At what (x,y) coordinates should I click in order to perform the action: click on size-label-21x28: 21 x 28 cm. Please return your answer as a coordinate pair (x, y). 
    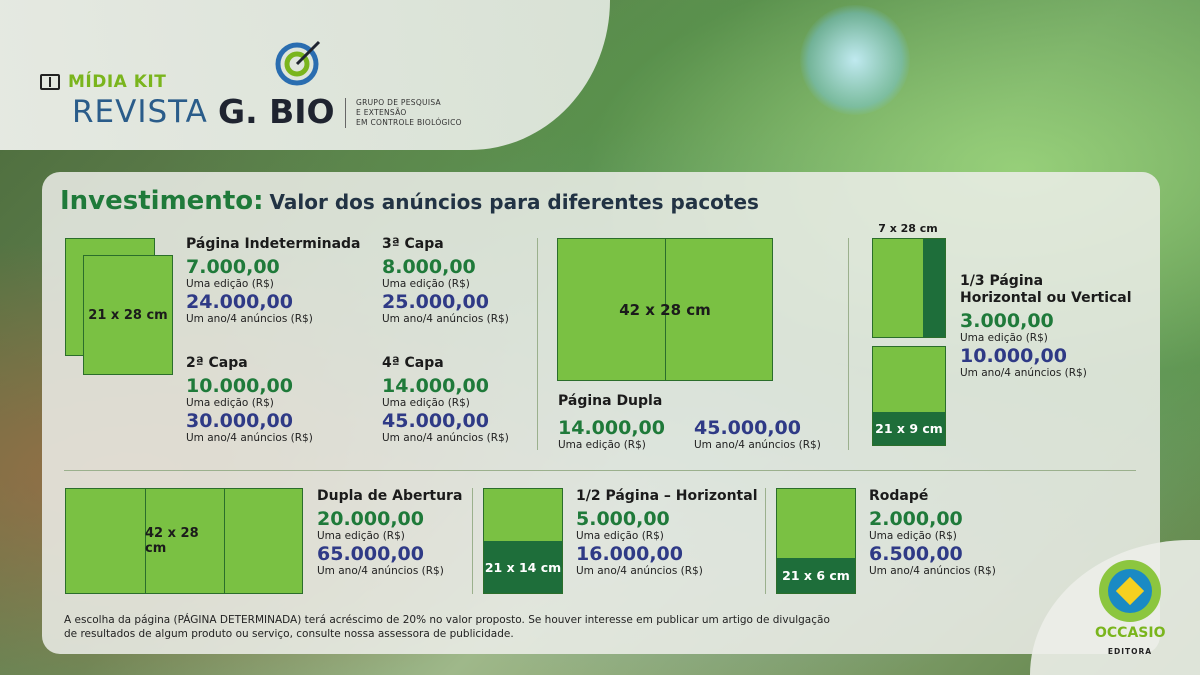
    Looking at the image, I should click on (128, 315).